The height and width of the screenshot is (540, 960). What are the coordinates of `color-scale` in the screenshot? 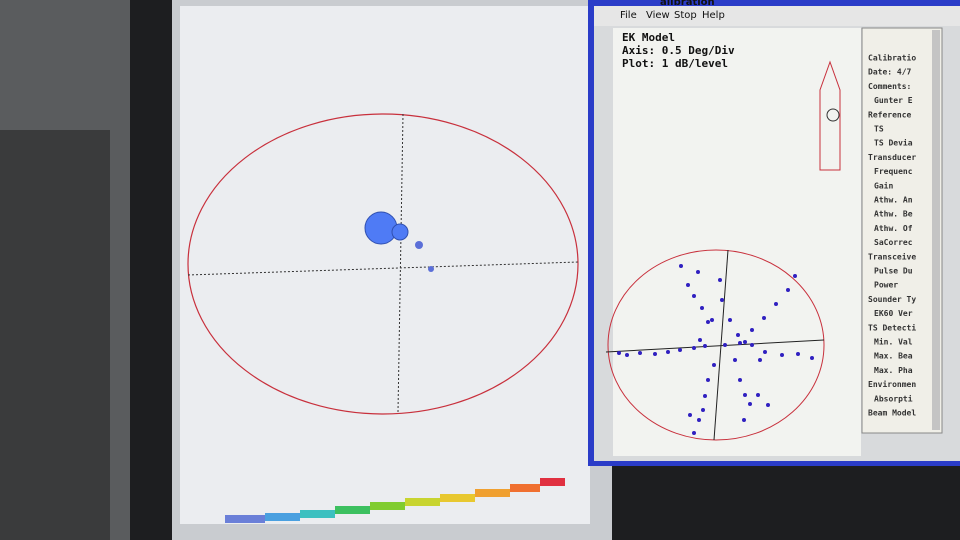 It's located at (395, 500).